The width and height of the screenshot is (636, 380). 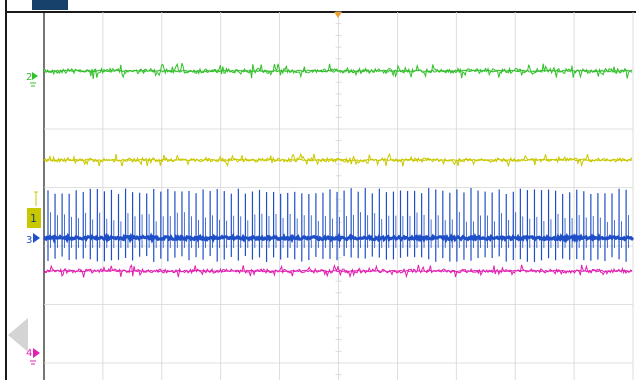 What do you see at coordinates (338, 15) in the screenshot?
I see `trigger-position-icon` at bounding box center [338, 15].